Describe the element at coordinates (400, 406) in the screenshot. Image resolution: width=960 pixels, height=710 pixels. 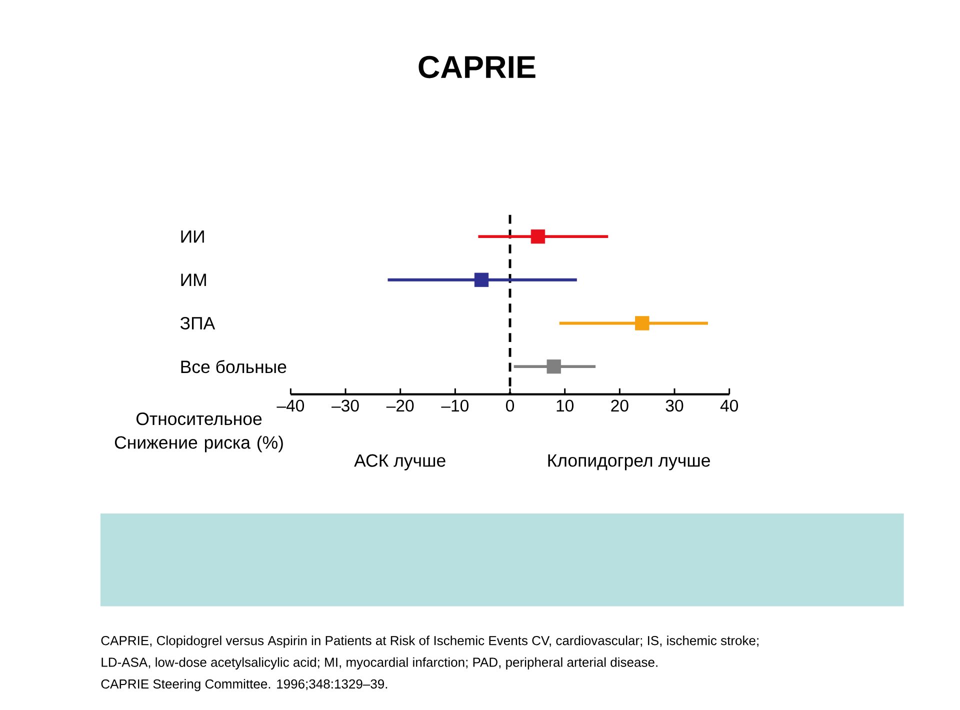
I see `x-tick-label: –20` at that location.